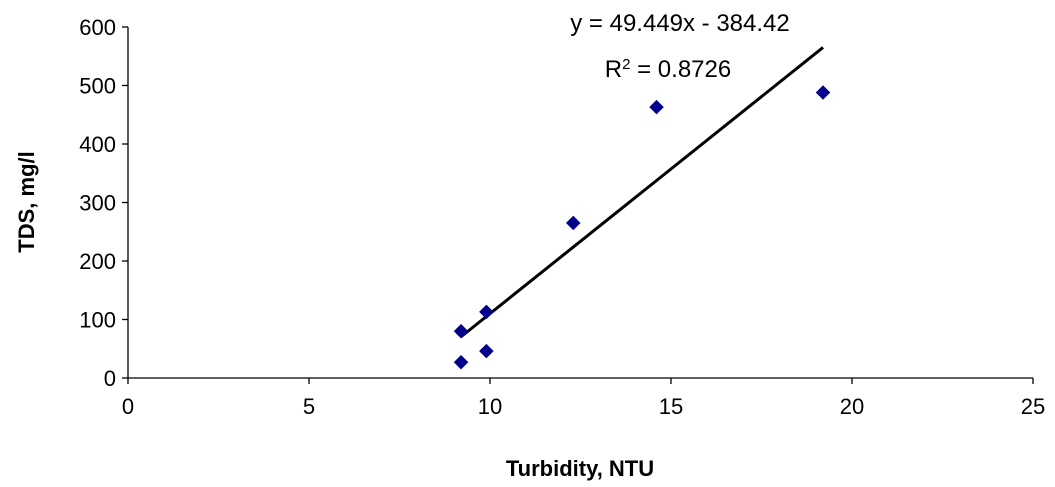  Describe the element at coordinates (26, 201) in the screenshot. I see `y-axis-title: TDS, mg/l` at that location.